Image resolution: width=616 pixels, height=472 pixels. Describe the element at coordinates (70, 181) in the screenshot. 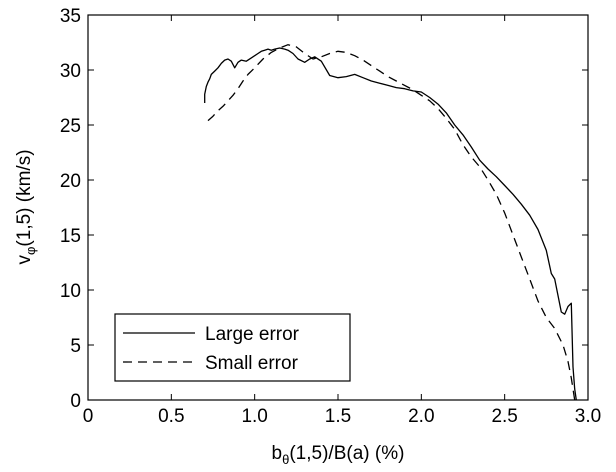

I see `y-tick-label: 20` at that location.